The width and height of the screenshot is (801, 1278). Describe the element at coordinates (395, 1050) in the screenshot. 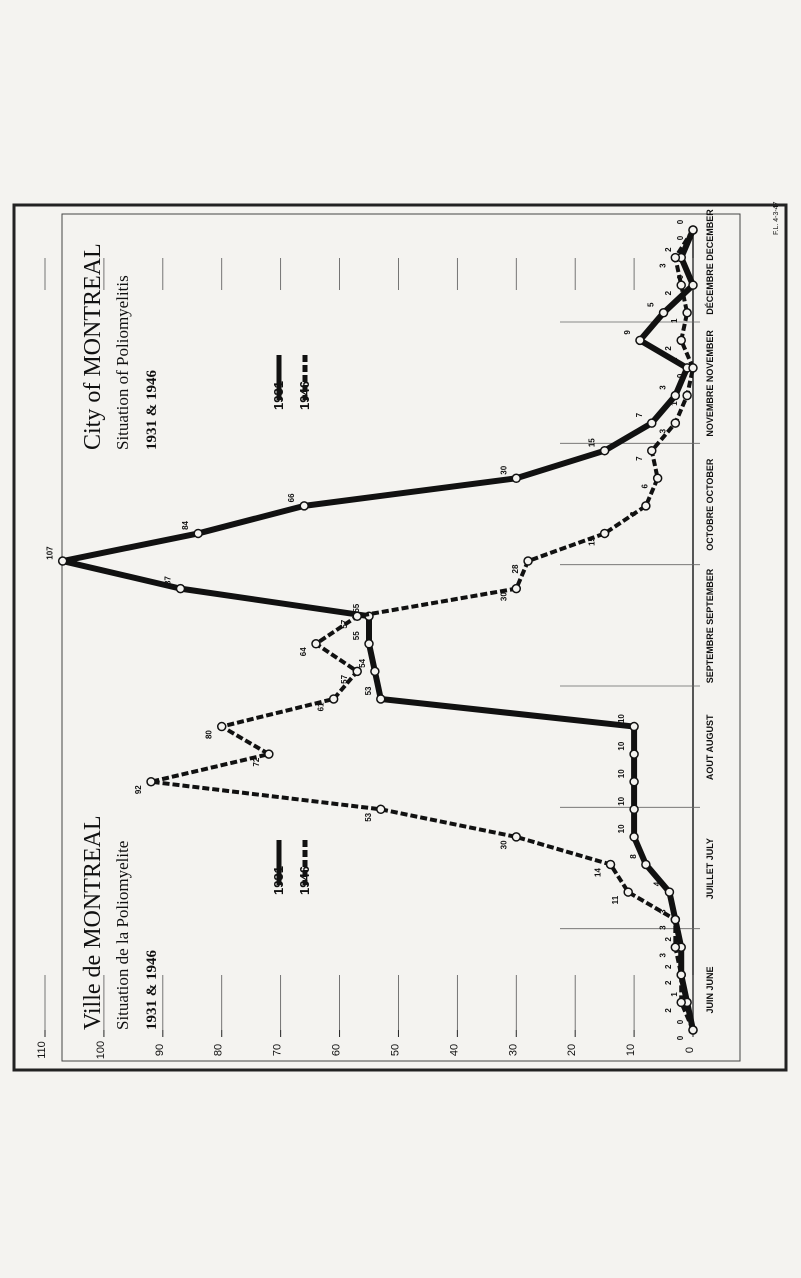

I see `y-tick-label: 50` at that location.